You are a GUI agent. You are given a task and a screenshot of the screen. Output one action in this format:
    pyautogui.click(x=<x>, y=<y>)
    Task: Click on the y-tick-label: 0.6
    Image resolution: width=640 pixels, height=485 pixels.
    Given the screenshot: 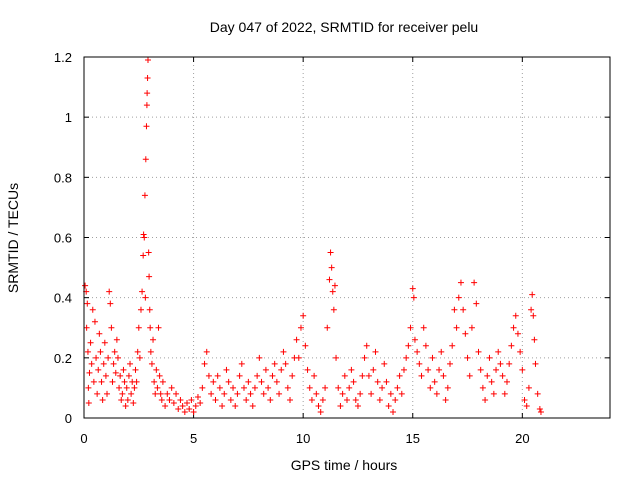 What is the action you would take?
    pyautogui.click(x=63, y=238)
    